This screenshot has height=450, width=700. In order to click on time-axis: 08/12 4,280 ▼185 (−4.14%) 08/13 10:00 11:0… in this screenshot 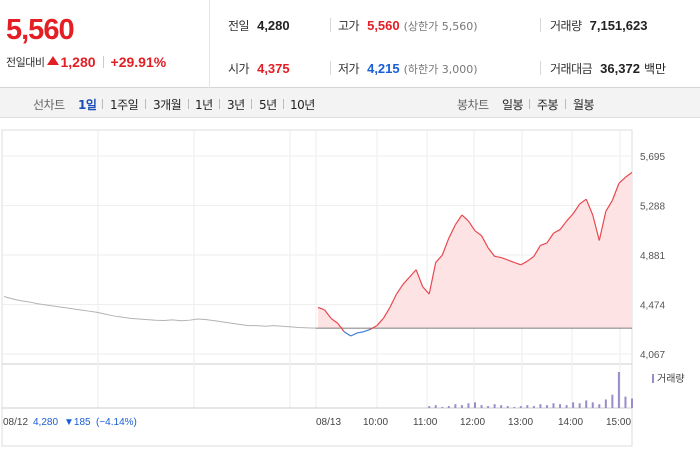, I will do `click(317, 422)`.